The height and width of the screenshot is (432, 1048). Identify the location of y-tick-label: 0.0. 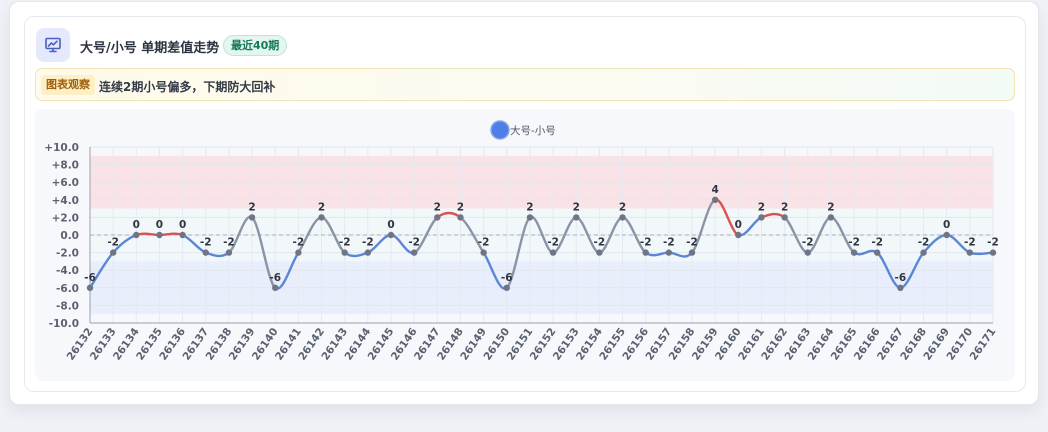
(69, 236).